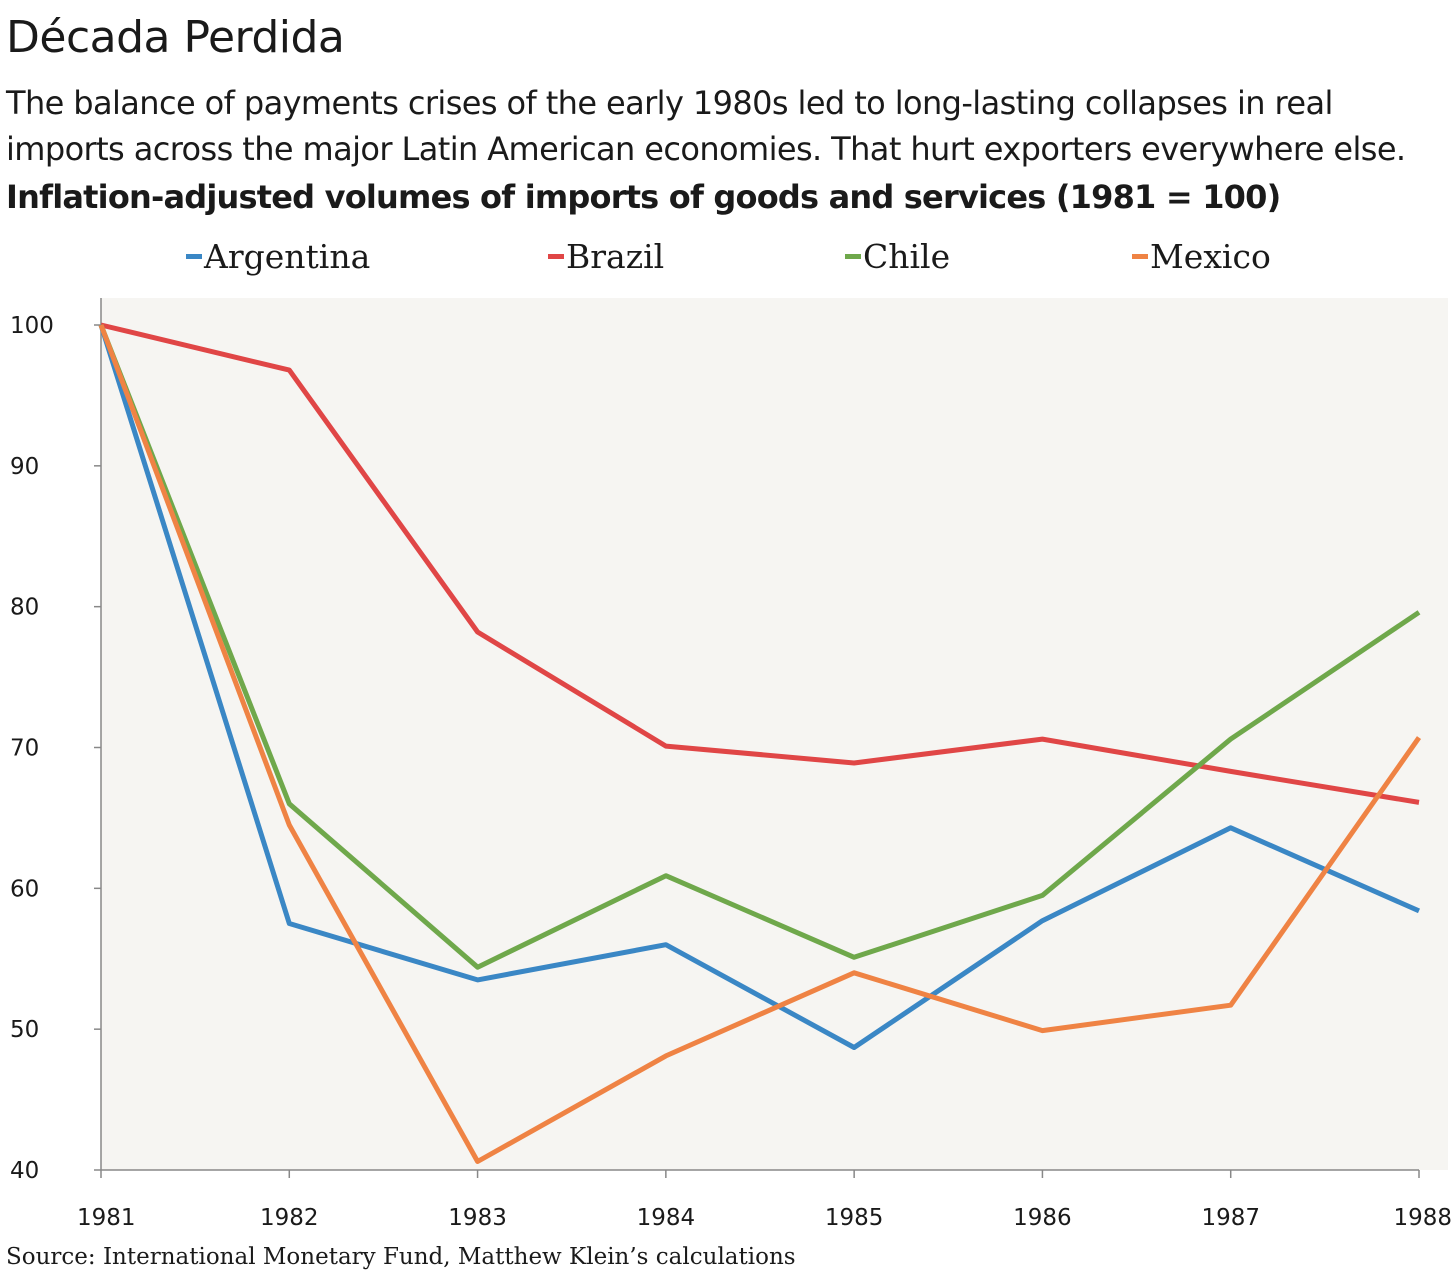 This screenshot has width=1456, height=1279. I want to click on x-tick-label: 1985, so click(854, 1218).